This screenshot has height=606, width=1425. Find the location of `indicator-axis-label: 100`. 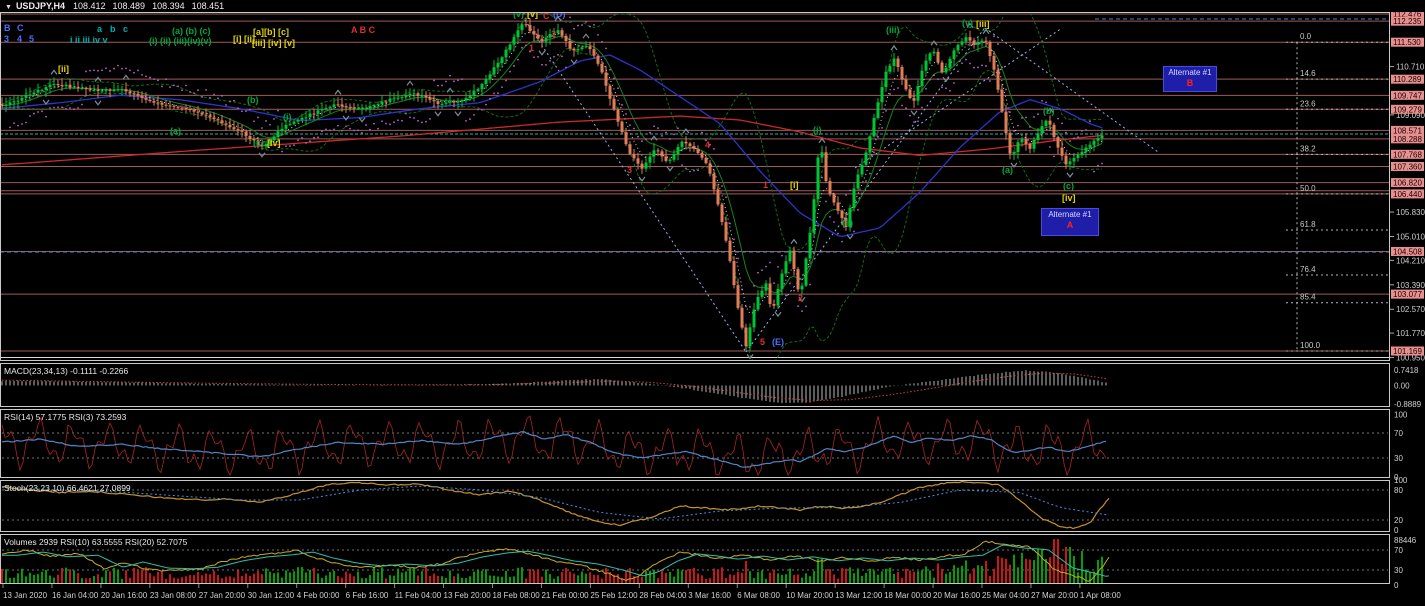

indicator-axis-label: 100 is located at coordinates (1401, 480).